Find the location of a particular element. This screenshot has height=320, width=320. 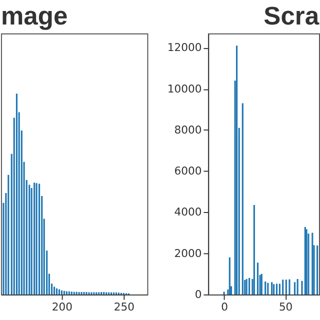

y-tick-label: 4000 is located at coordinates (188, 212).